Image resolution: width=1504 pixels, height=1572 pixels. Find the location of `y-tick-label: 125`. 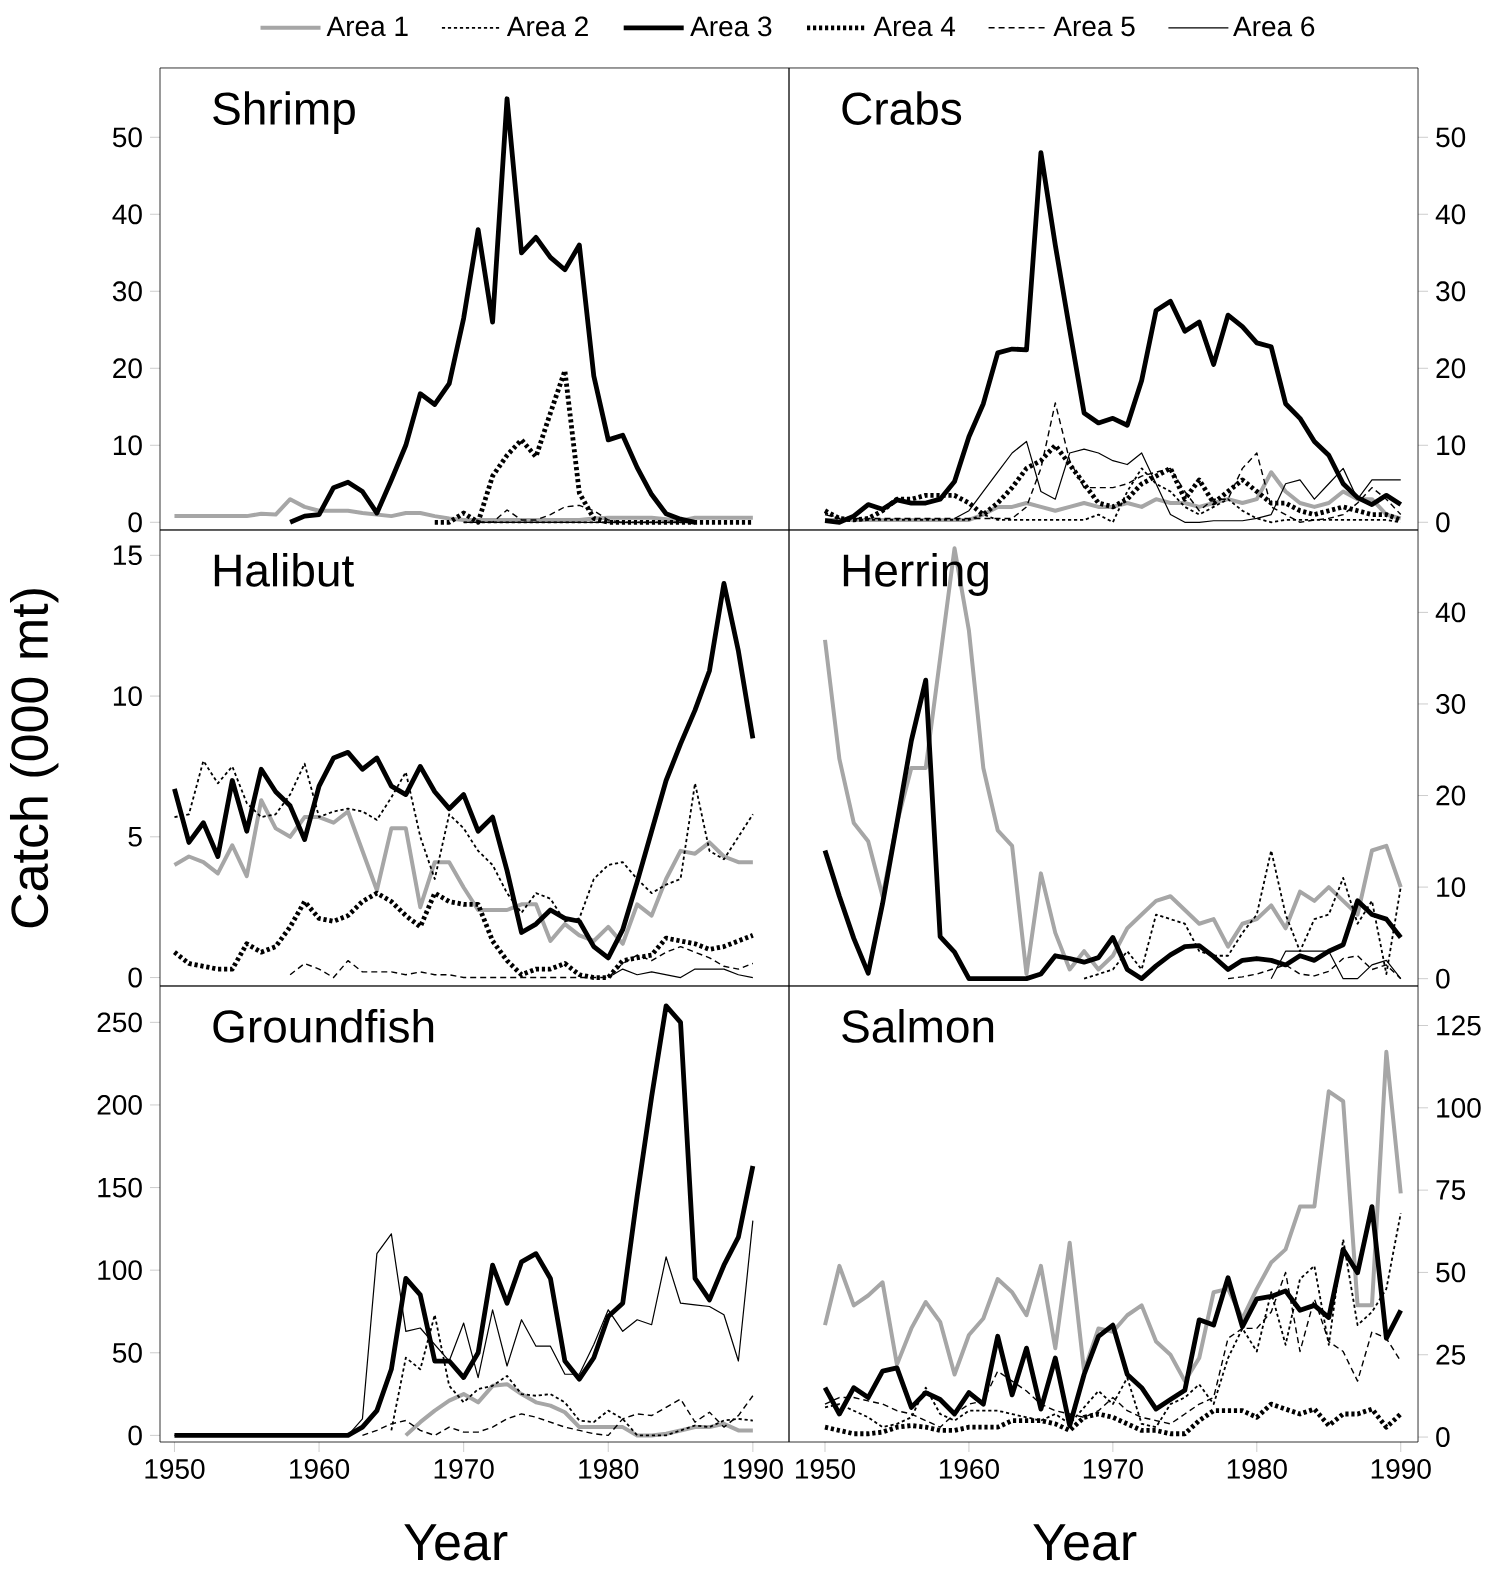

y-tick-label: 125 is located at coordinates (1459, 1025).